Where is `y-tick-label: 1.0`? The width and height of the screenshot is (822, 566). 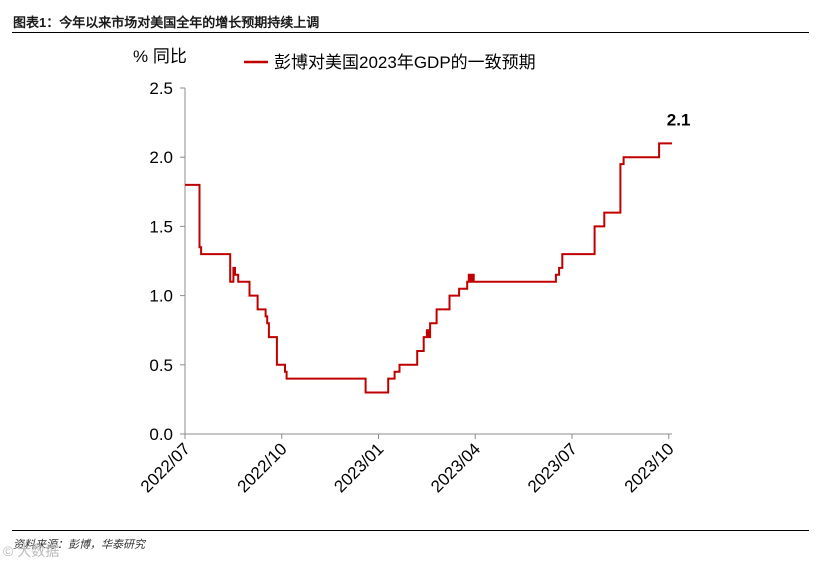
y-tick-label: 1.0 is located at coordinates (161, 296).